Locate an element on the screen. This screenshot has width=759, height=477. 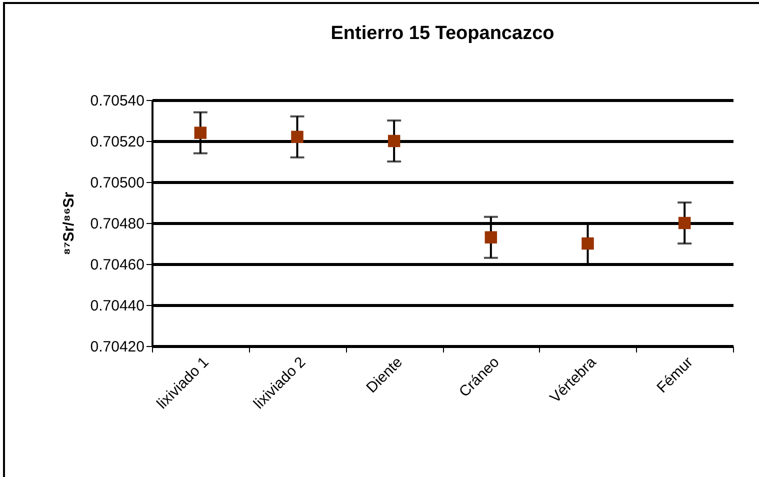
y-tick-label: 0.70500 is located at coordinates (117, 183).